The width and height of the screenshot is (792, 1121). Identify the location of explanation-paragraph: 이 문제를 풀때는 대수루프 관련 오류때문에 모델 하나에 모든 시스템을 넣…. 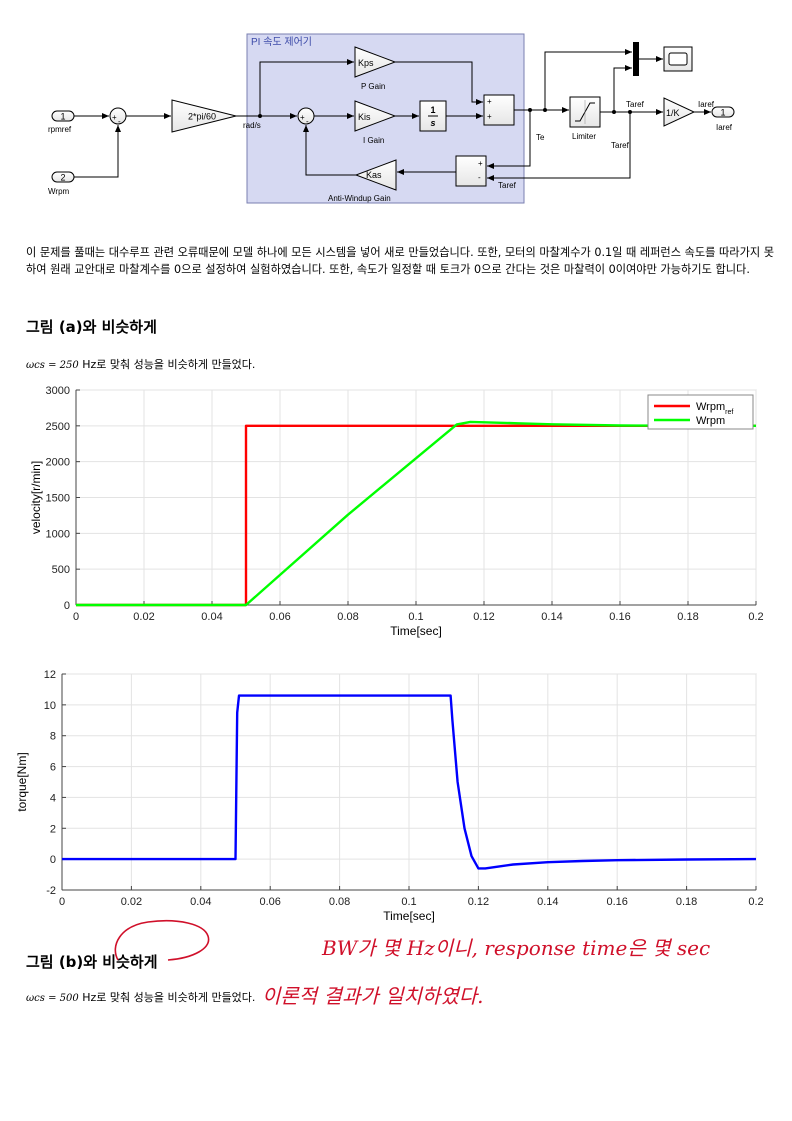
(400, 261).